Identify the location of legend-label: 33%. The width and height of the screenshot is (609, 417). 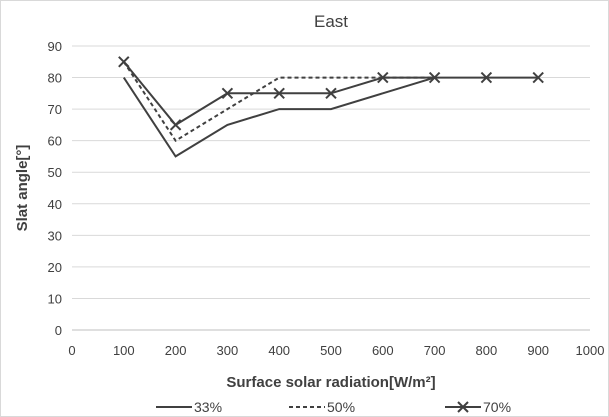
(208, 407).